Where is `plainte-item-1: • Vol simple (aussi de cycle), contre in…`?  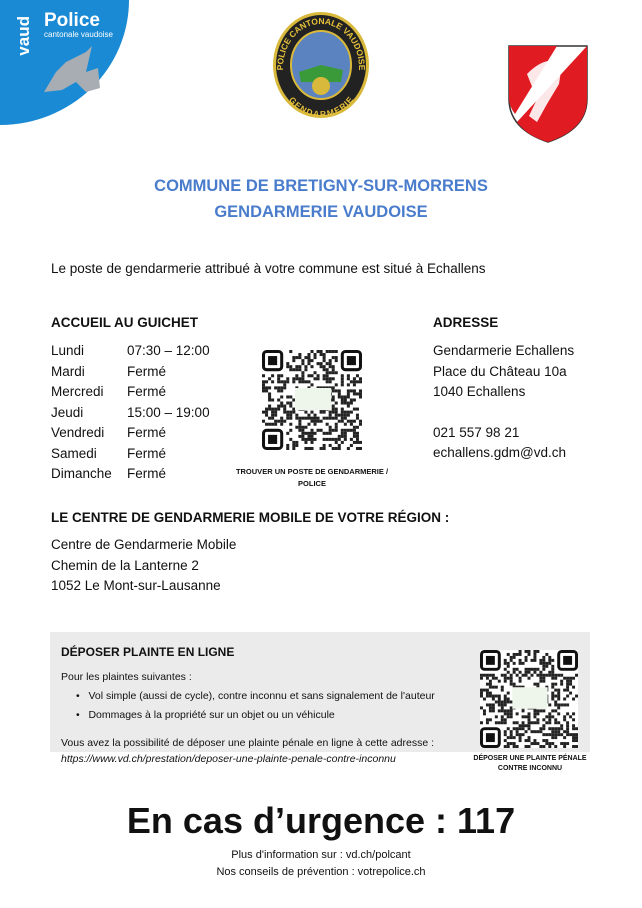 plainte-item-1: • Vol simple (aussi de cycle), contre in… is located at coordinates (255, 696).